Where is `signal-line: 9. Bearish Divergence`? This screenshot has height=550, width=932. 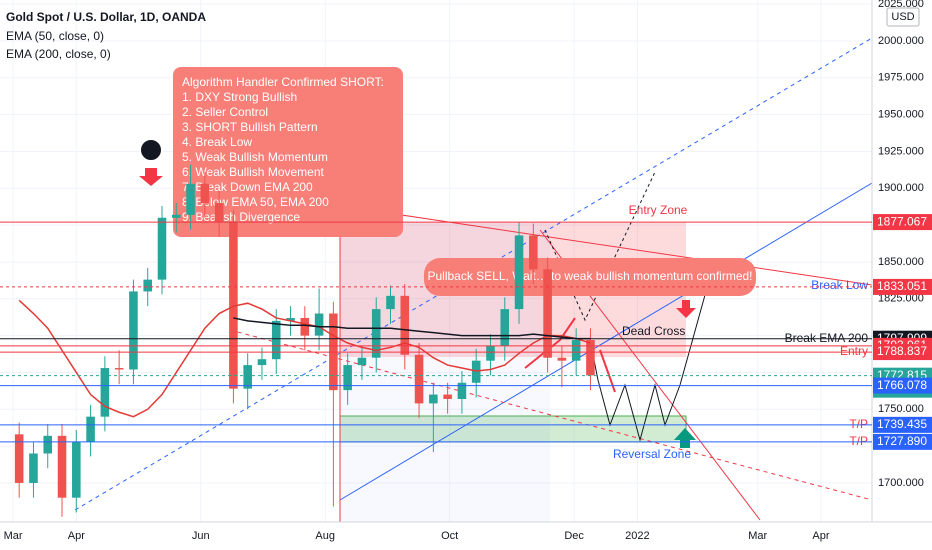
signal-line: 9. Bearish Divergence is located at coordinates (241, 217).